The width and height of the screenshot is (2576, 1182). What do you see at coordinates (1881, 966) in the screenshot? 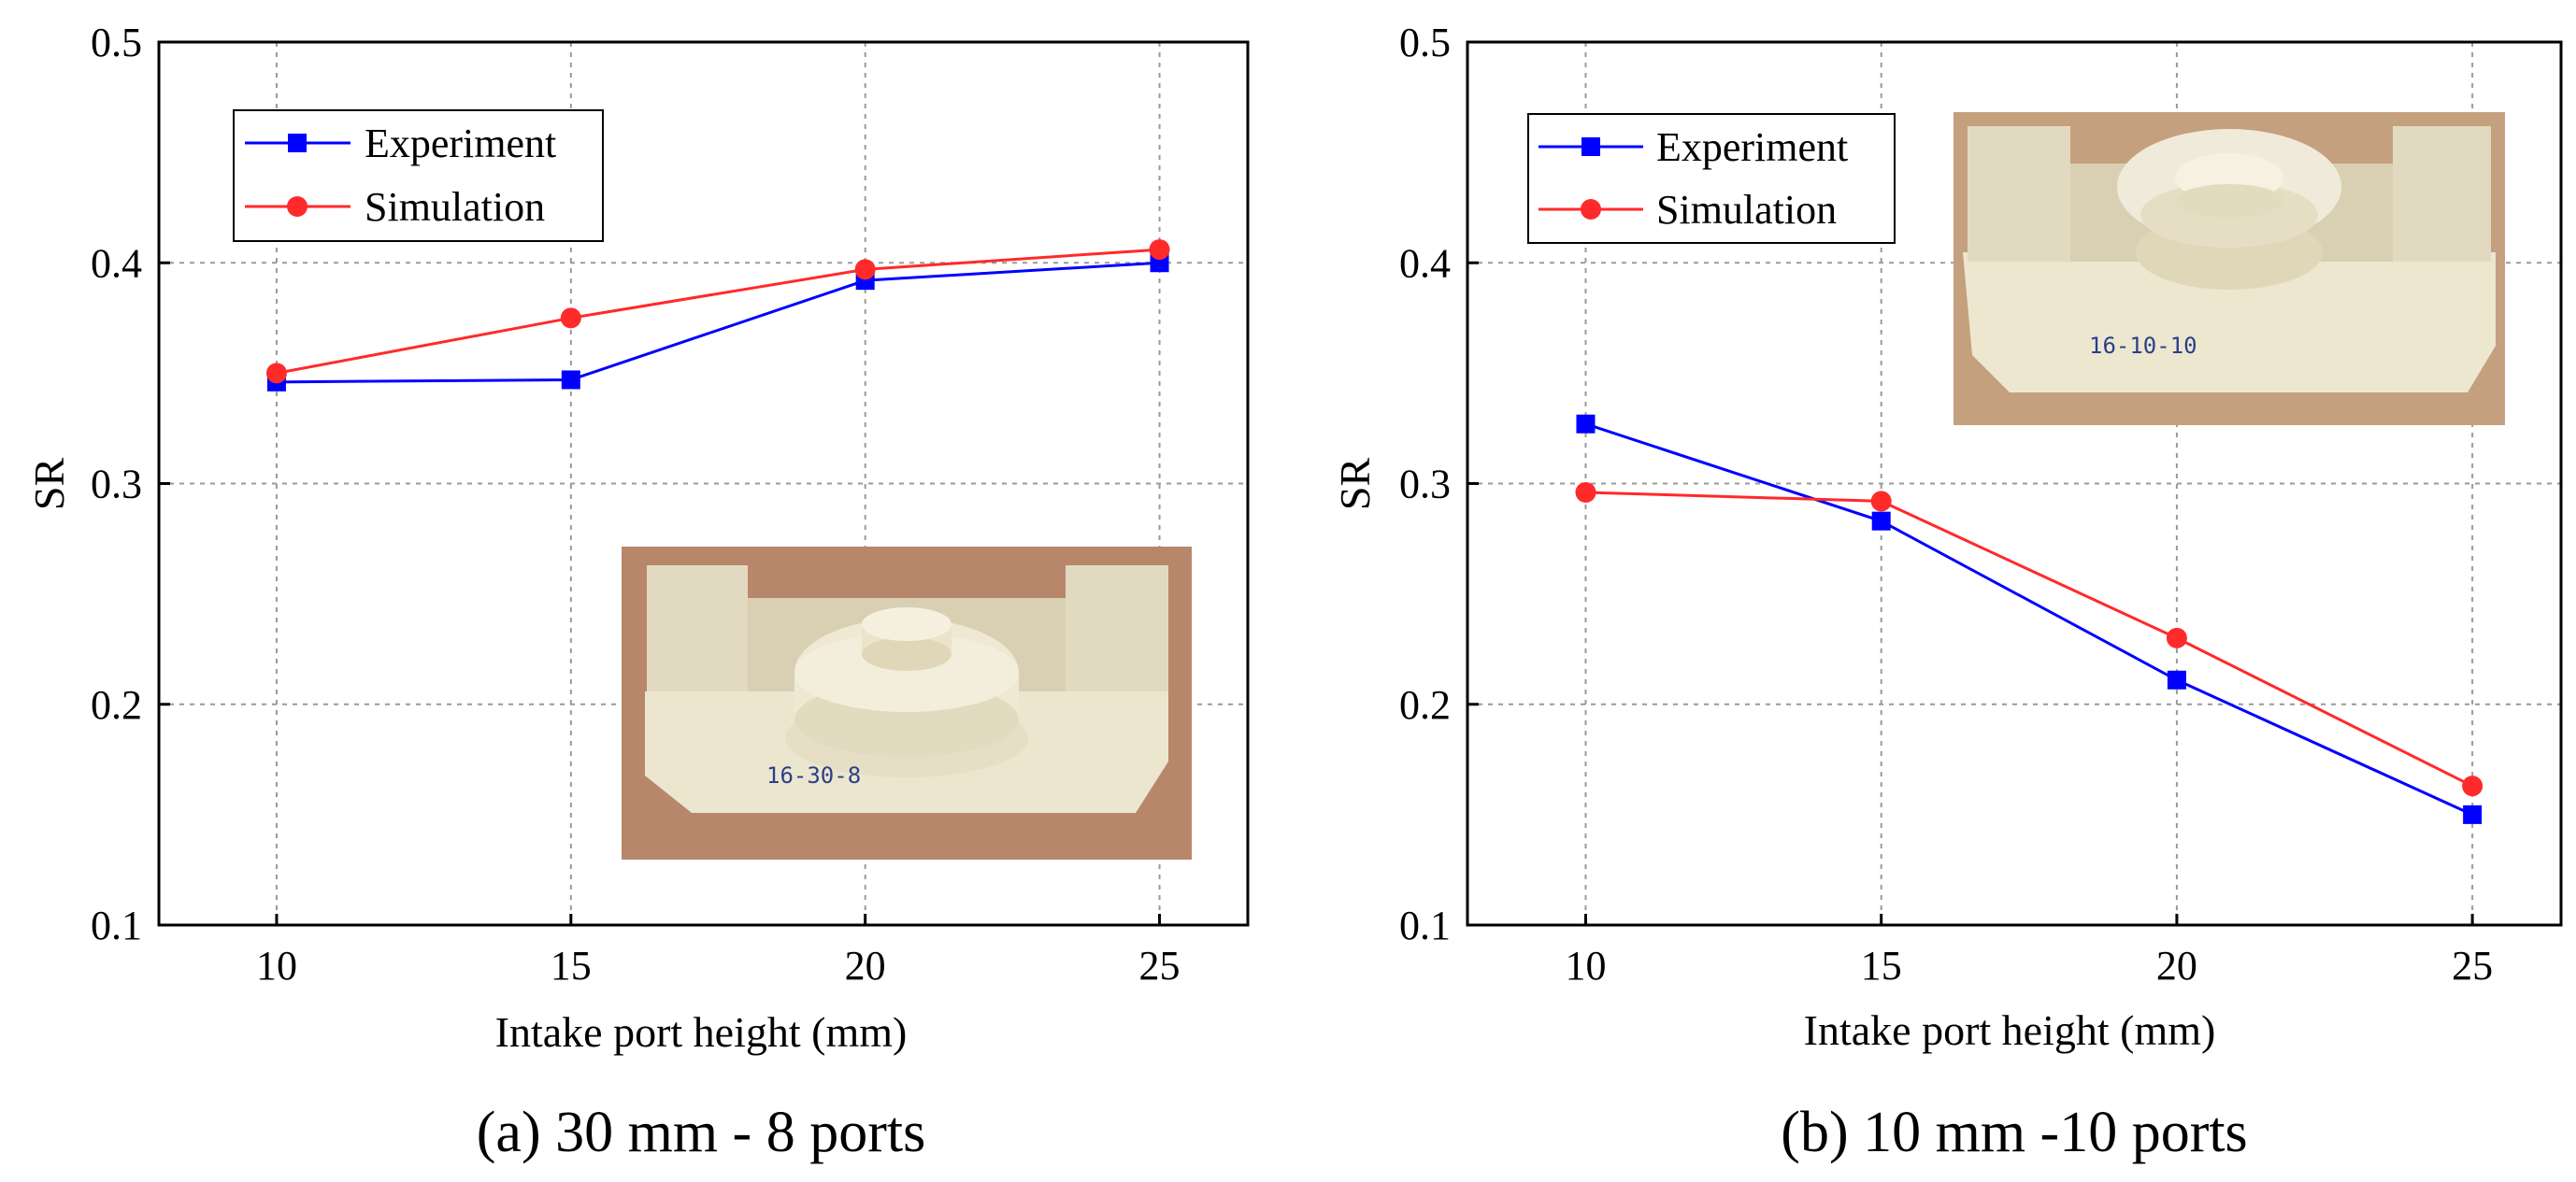
I see `panel-b-x-tick-label: 15` at bounding box center [1881, 966].